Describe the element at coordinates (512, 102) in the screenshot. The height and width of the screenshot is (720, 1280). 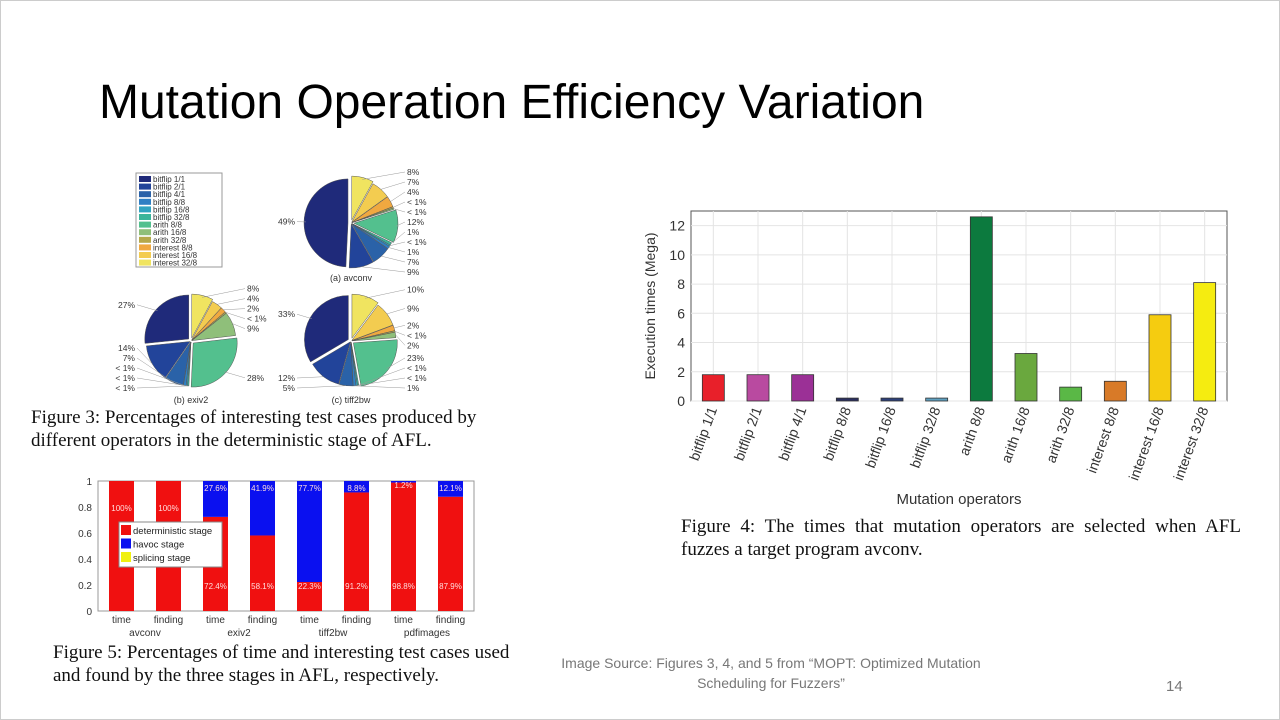
I see `slide-title: Mutation Operation Efficiency Variation` at that location.